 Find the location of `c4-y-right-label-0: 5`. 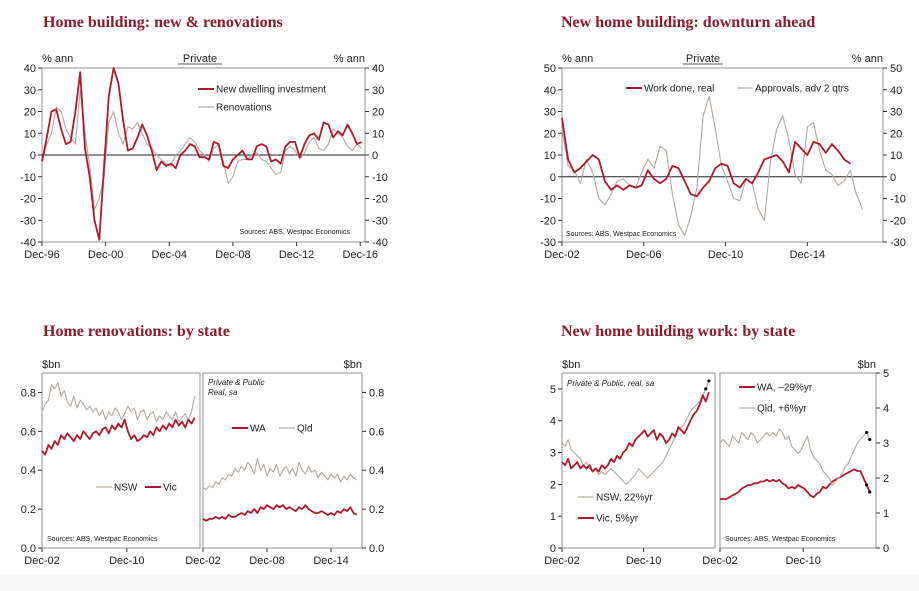

c4-y-right-label-0: 5 is located at coordinates (886, 374).